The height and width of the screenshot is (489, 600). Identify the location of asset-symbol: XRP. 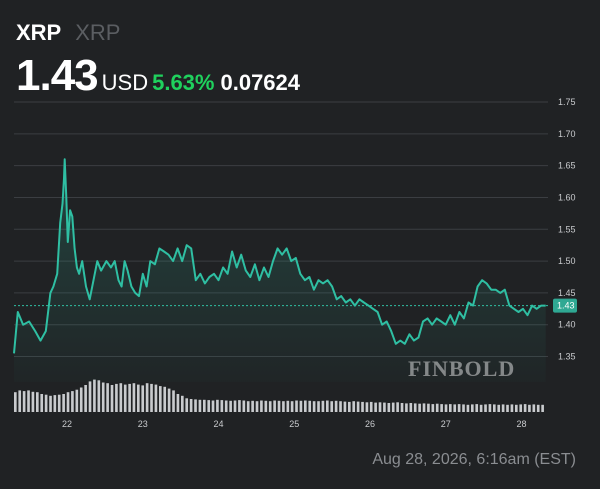
(39, 32).